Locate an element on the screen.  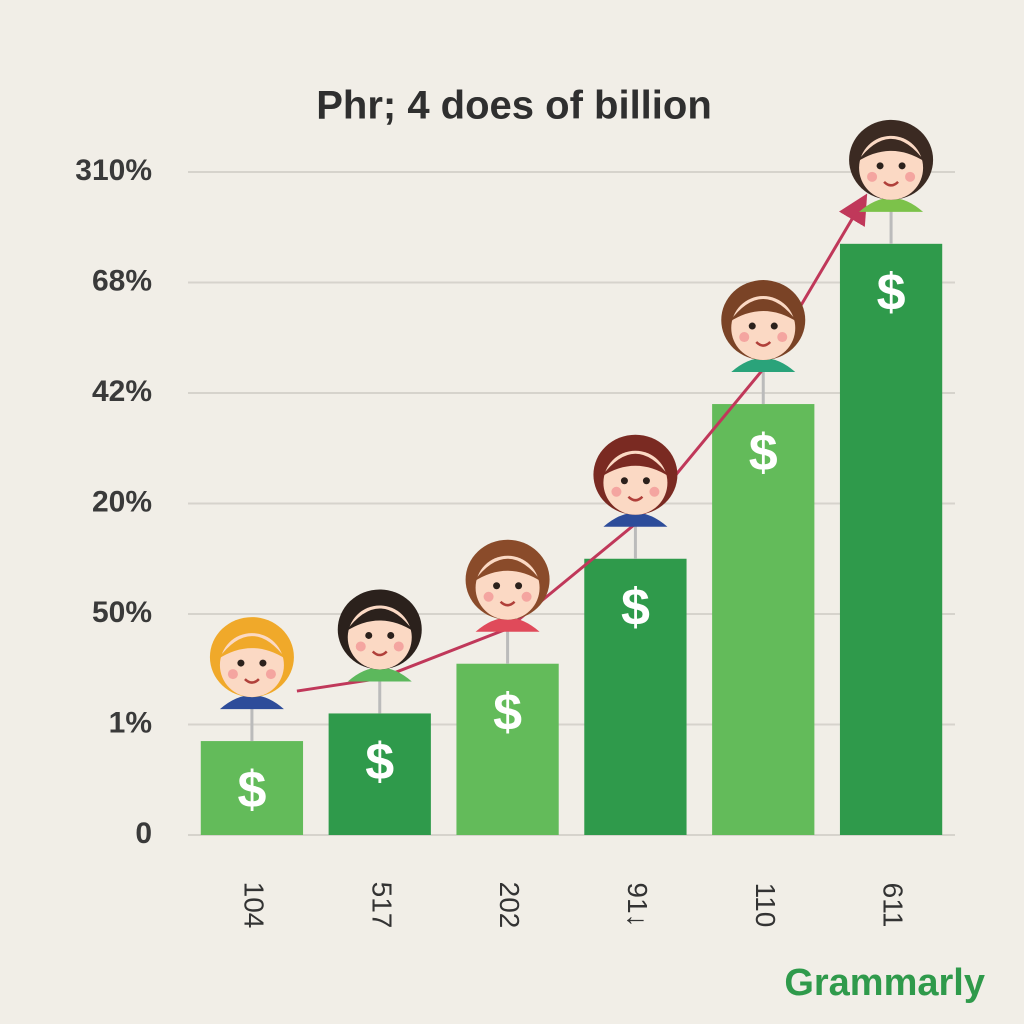
y-tick-label: 50% is located at coordinates (122, 612).